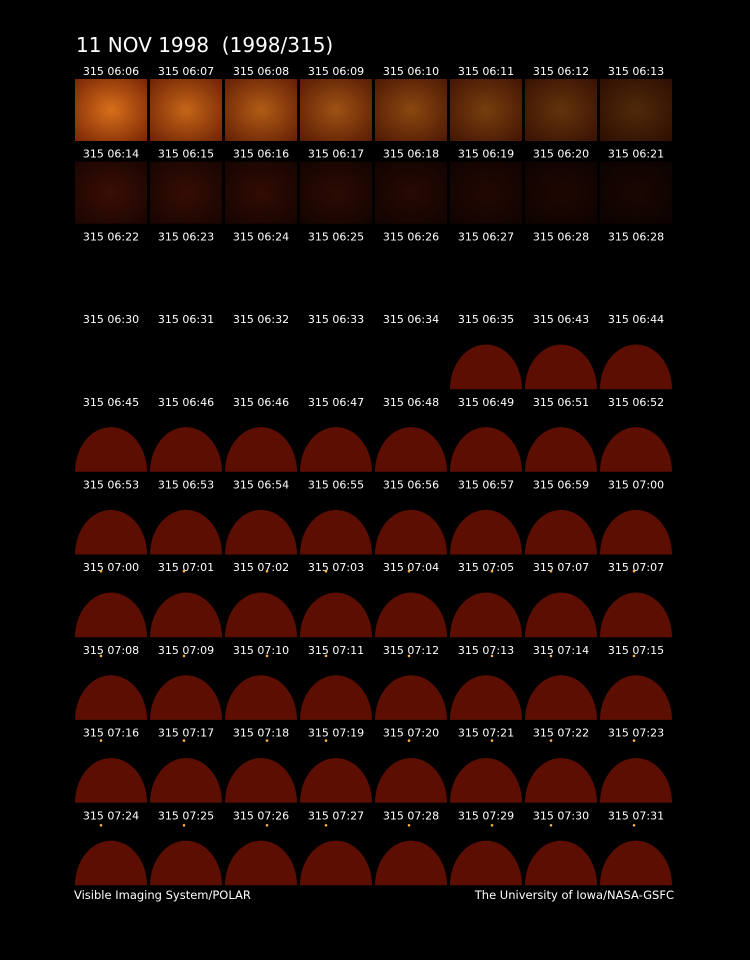  I want to click on frame-label: 315 07:15, so click(636, 650).